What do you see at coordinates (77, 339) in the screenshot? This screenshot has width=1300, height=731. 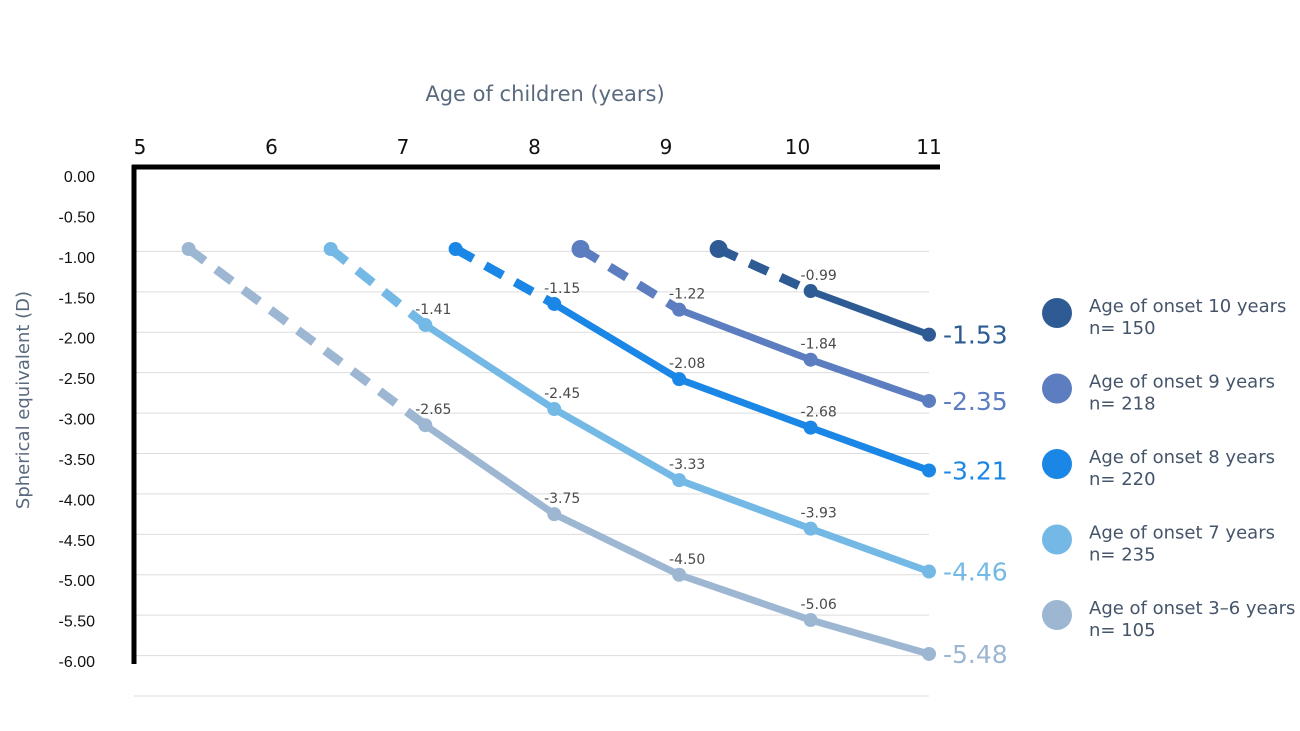 I see `y-tick-label: -2.00` at bounding box center [77, 339].